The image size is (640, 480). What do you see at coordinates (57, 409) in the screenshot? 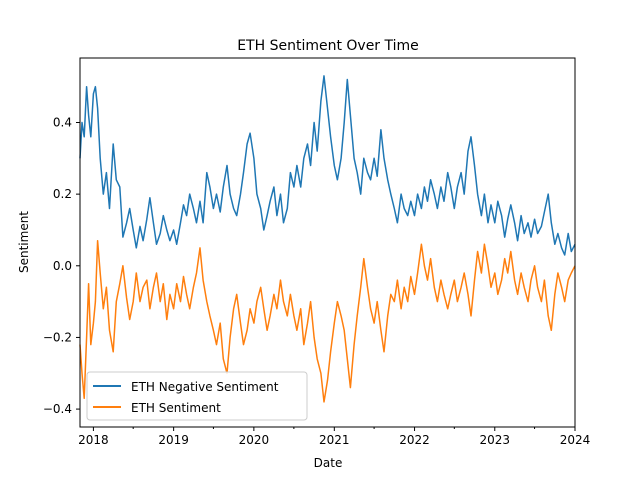
I see `y-tick-label-0: −0.4` at bounding box center [57, 409].